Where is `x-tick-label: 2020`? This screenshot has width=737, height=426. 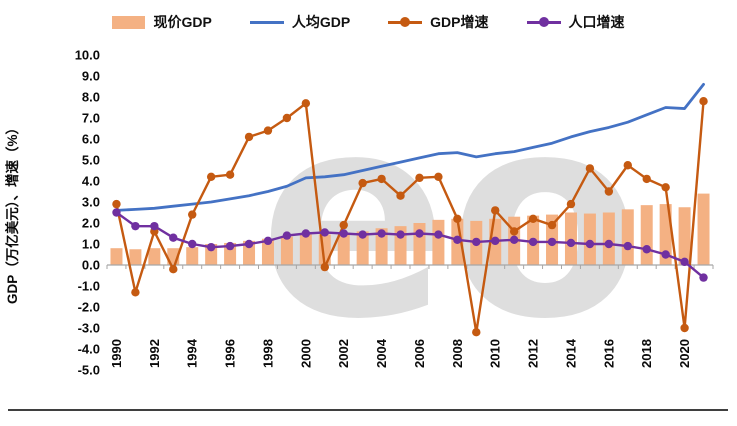 x-tick-label: 2020 is located at coordinates (684, 353).